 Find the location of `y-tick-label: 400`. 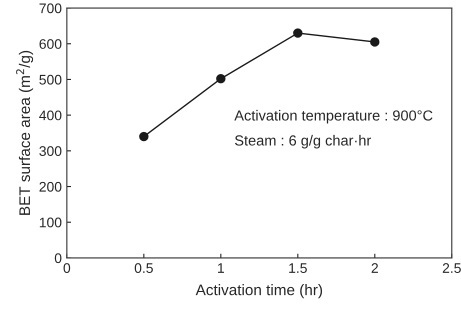

y-tick-label: 400 is located at coordinates (50, 115).